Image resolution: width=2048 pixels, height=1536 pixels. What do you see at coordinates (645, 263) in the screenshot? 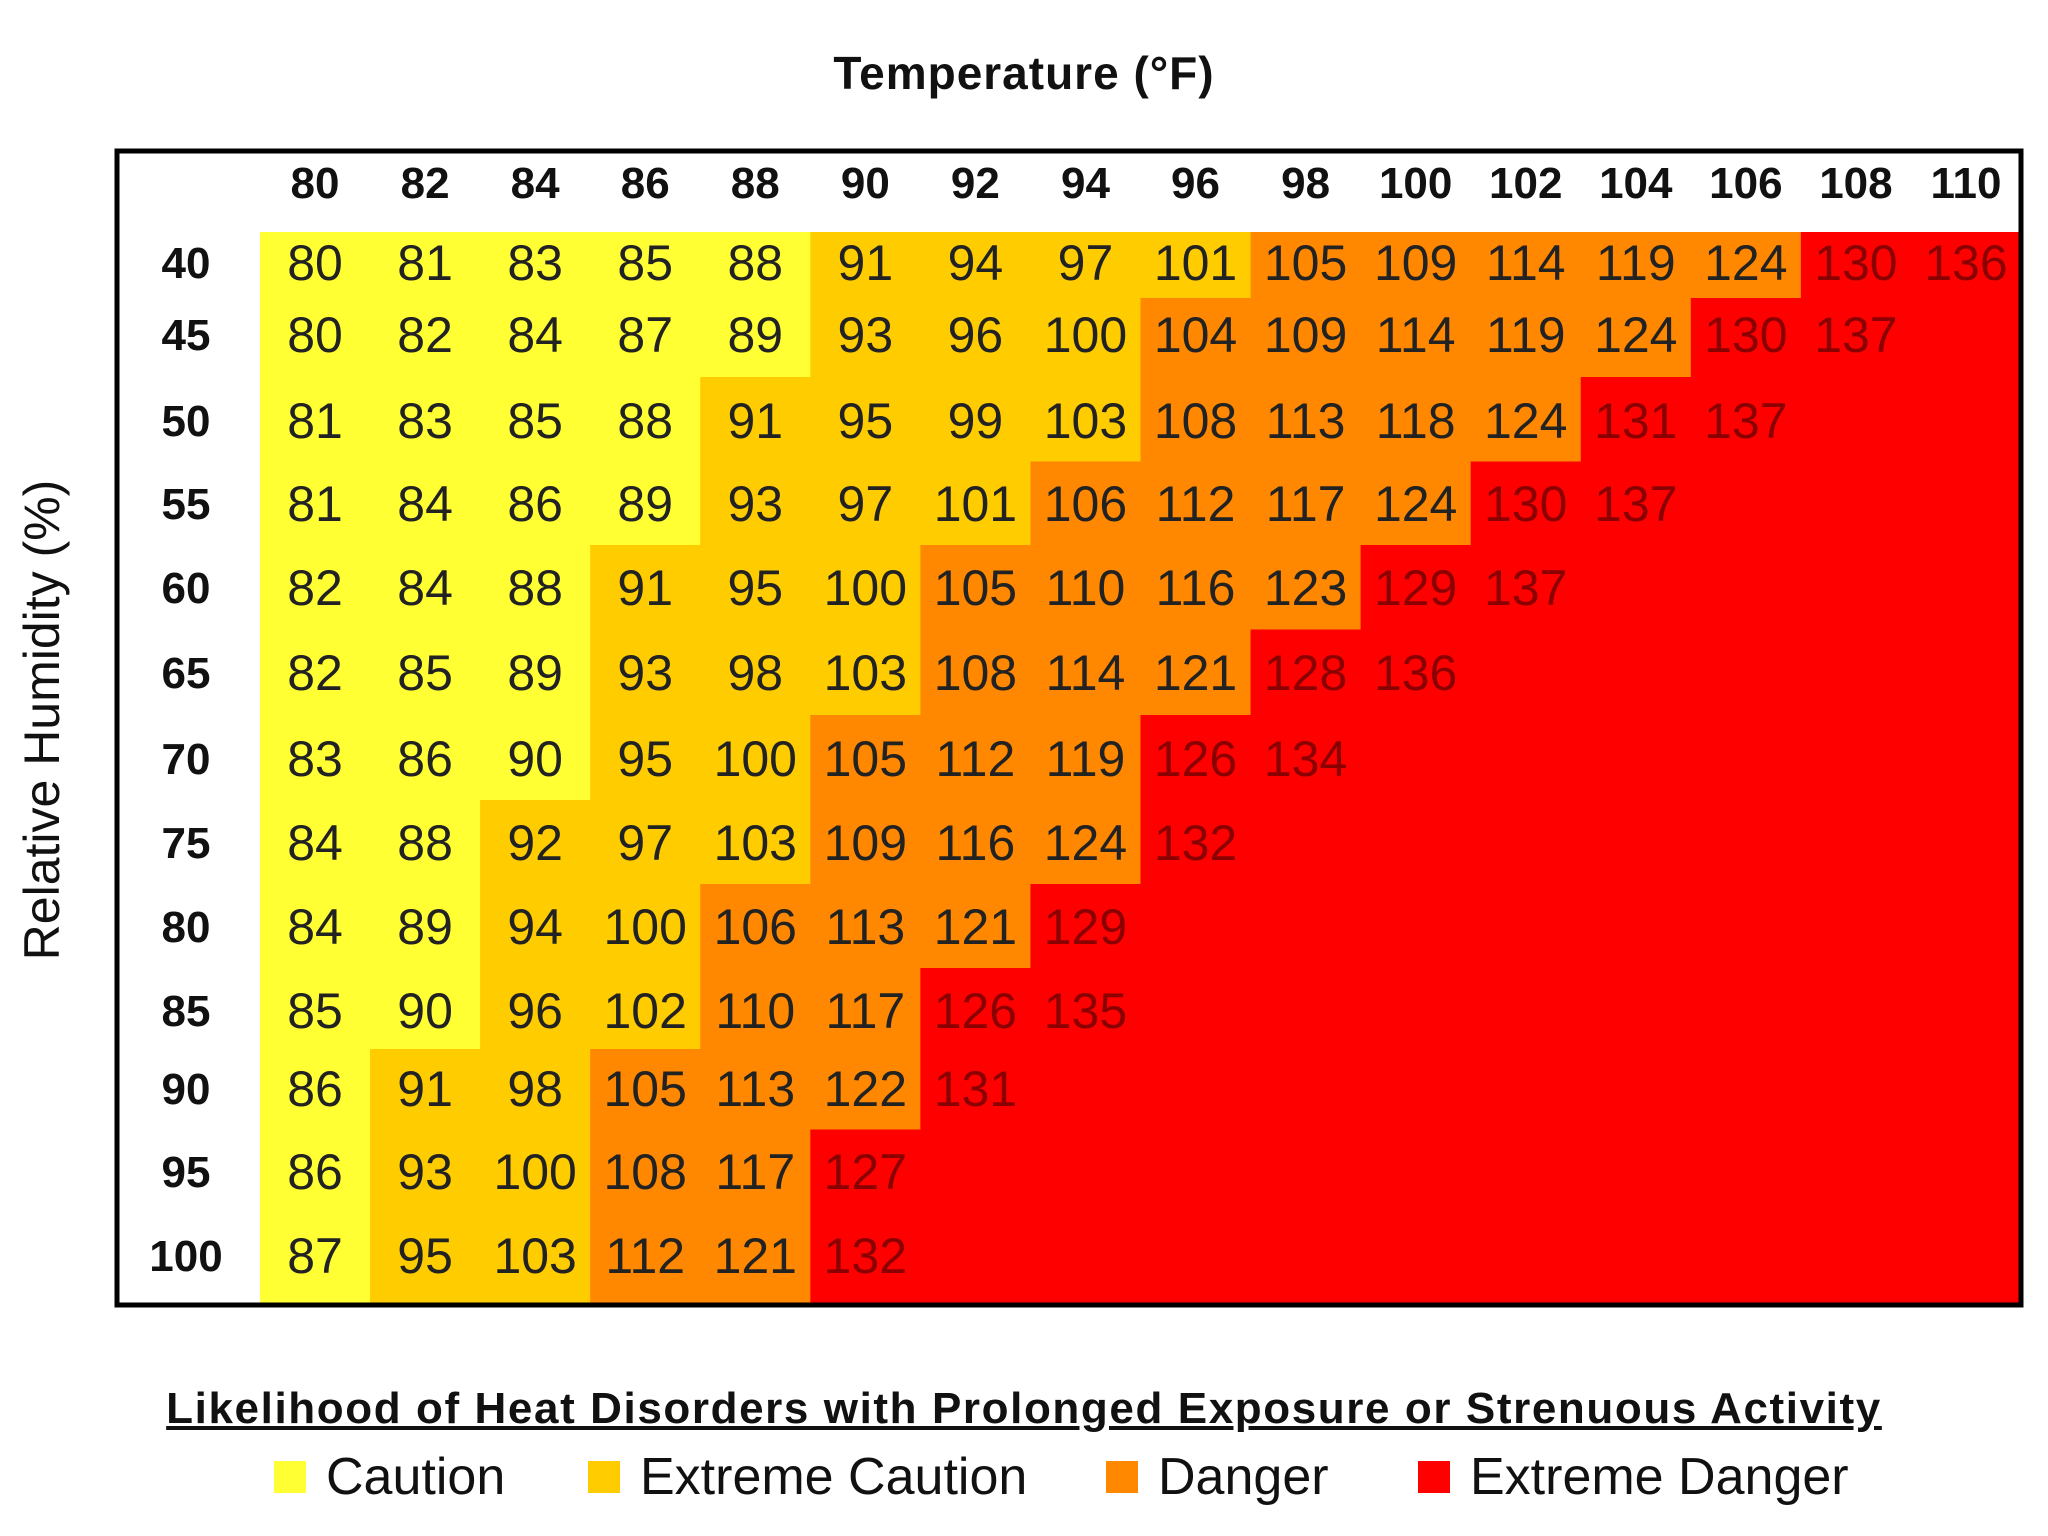
I see `heat-index-value: 85` at bounding box center [645, 263].